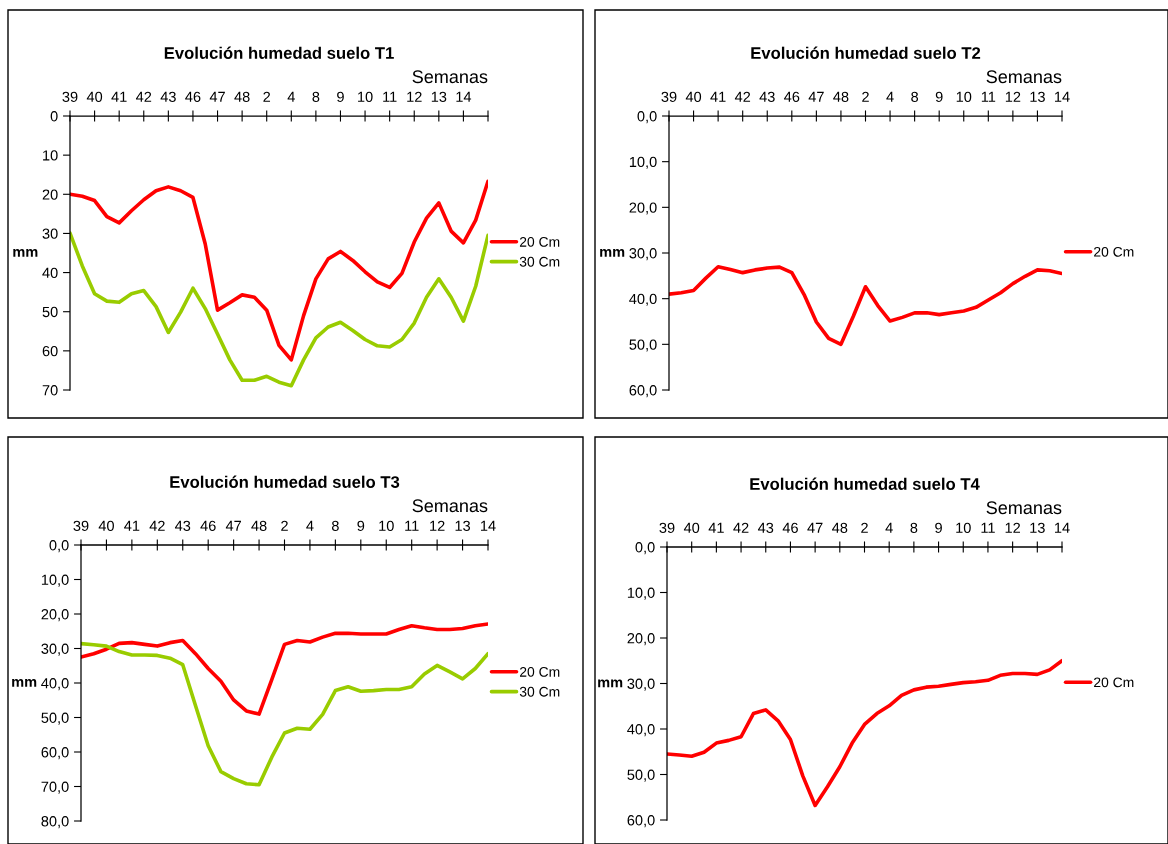 The image size is (1168, 844). I want to click on chart-title: Evolución humedad suelo T2, so click(866, 52).